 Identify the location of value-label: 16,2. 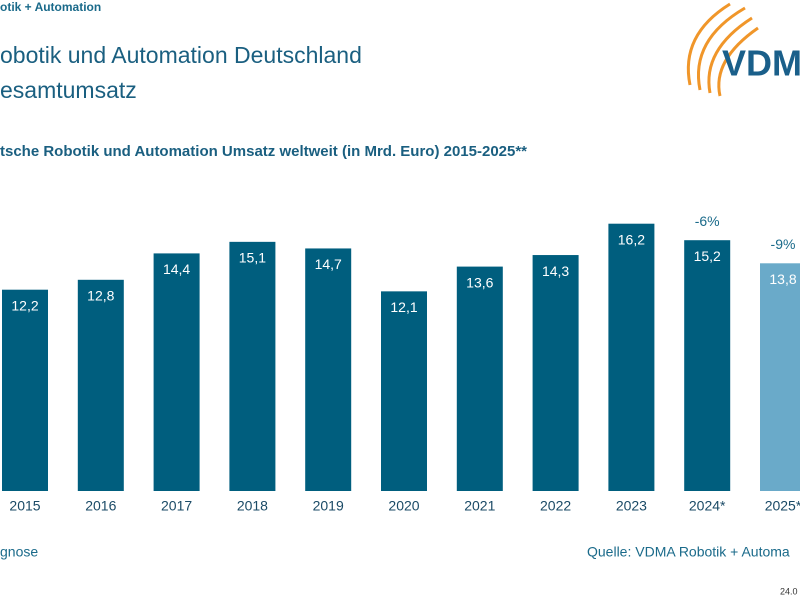
(631, 239).